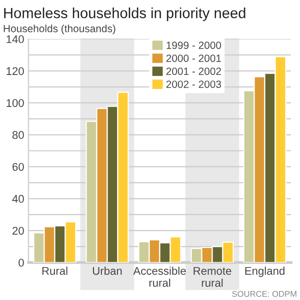  I want to click on y-tick-label: 100, so click(15, 103).